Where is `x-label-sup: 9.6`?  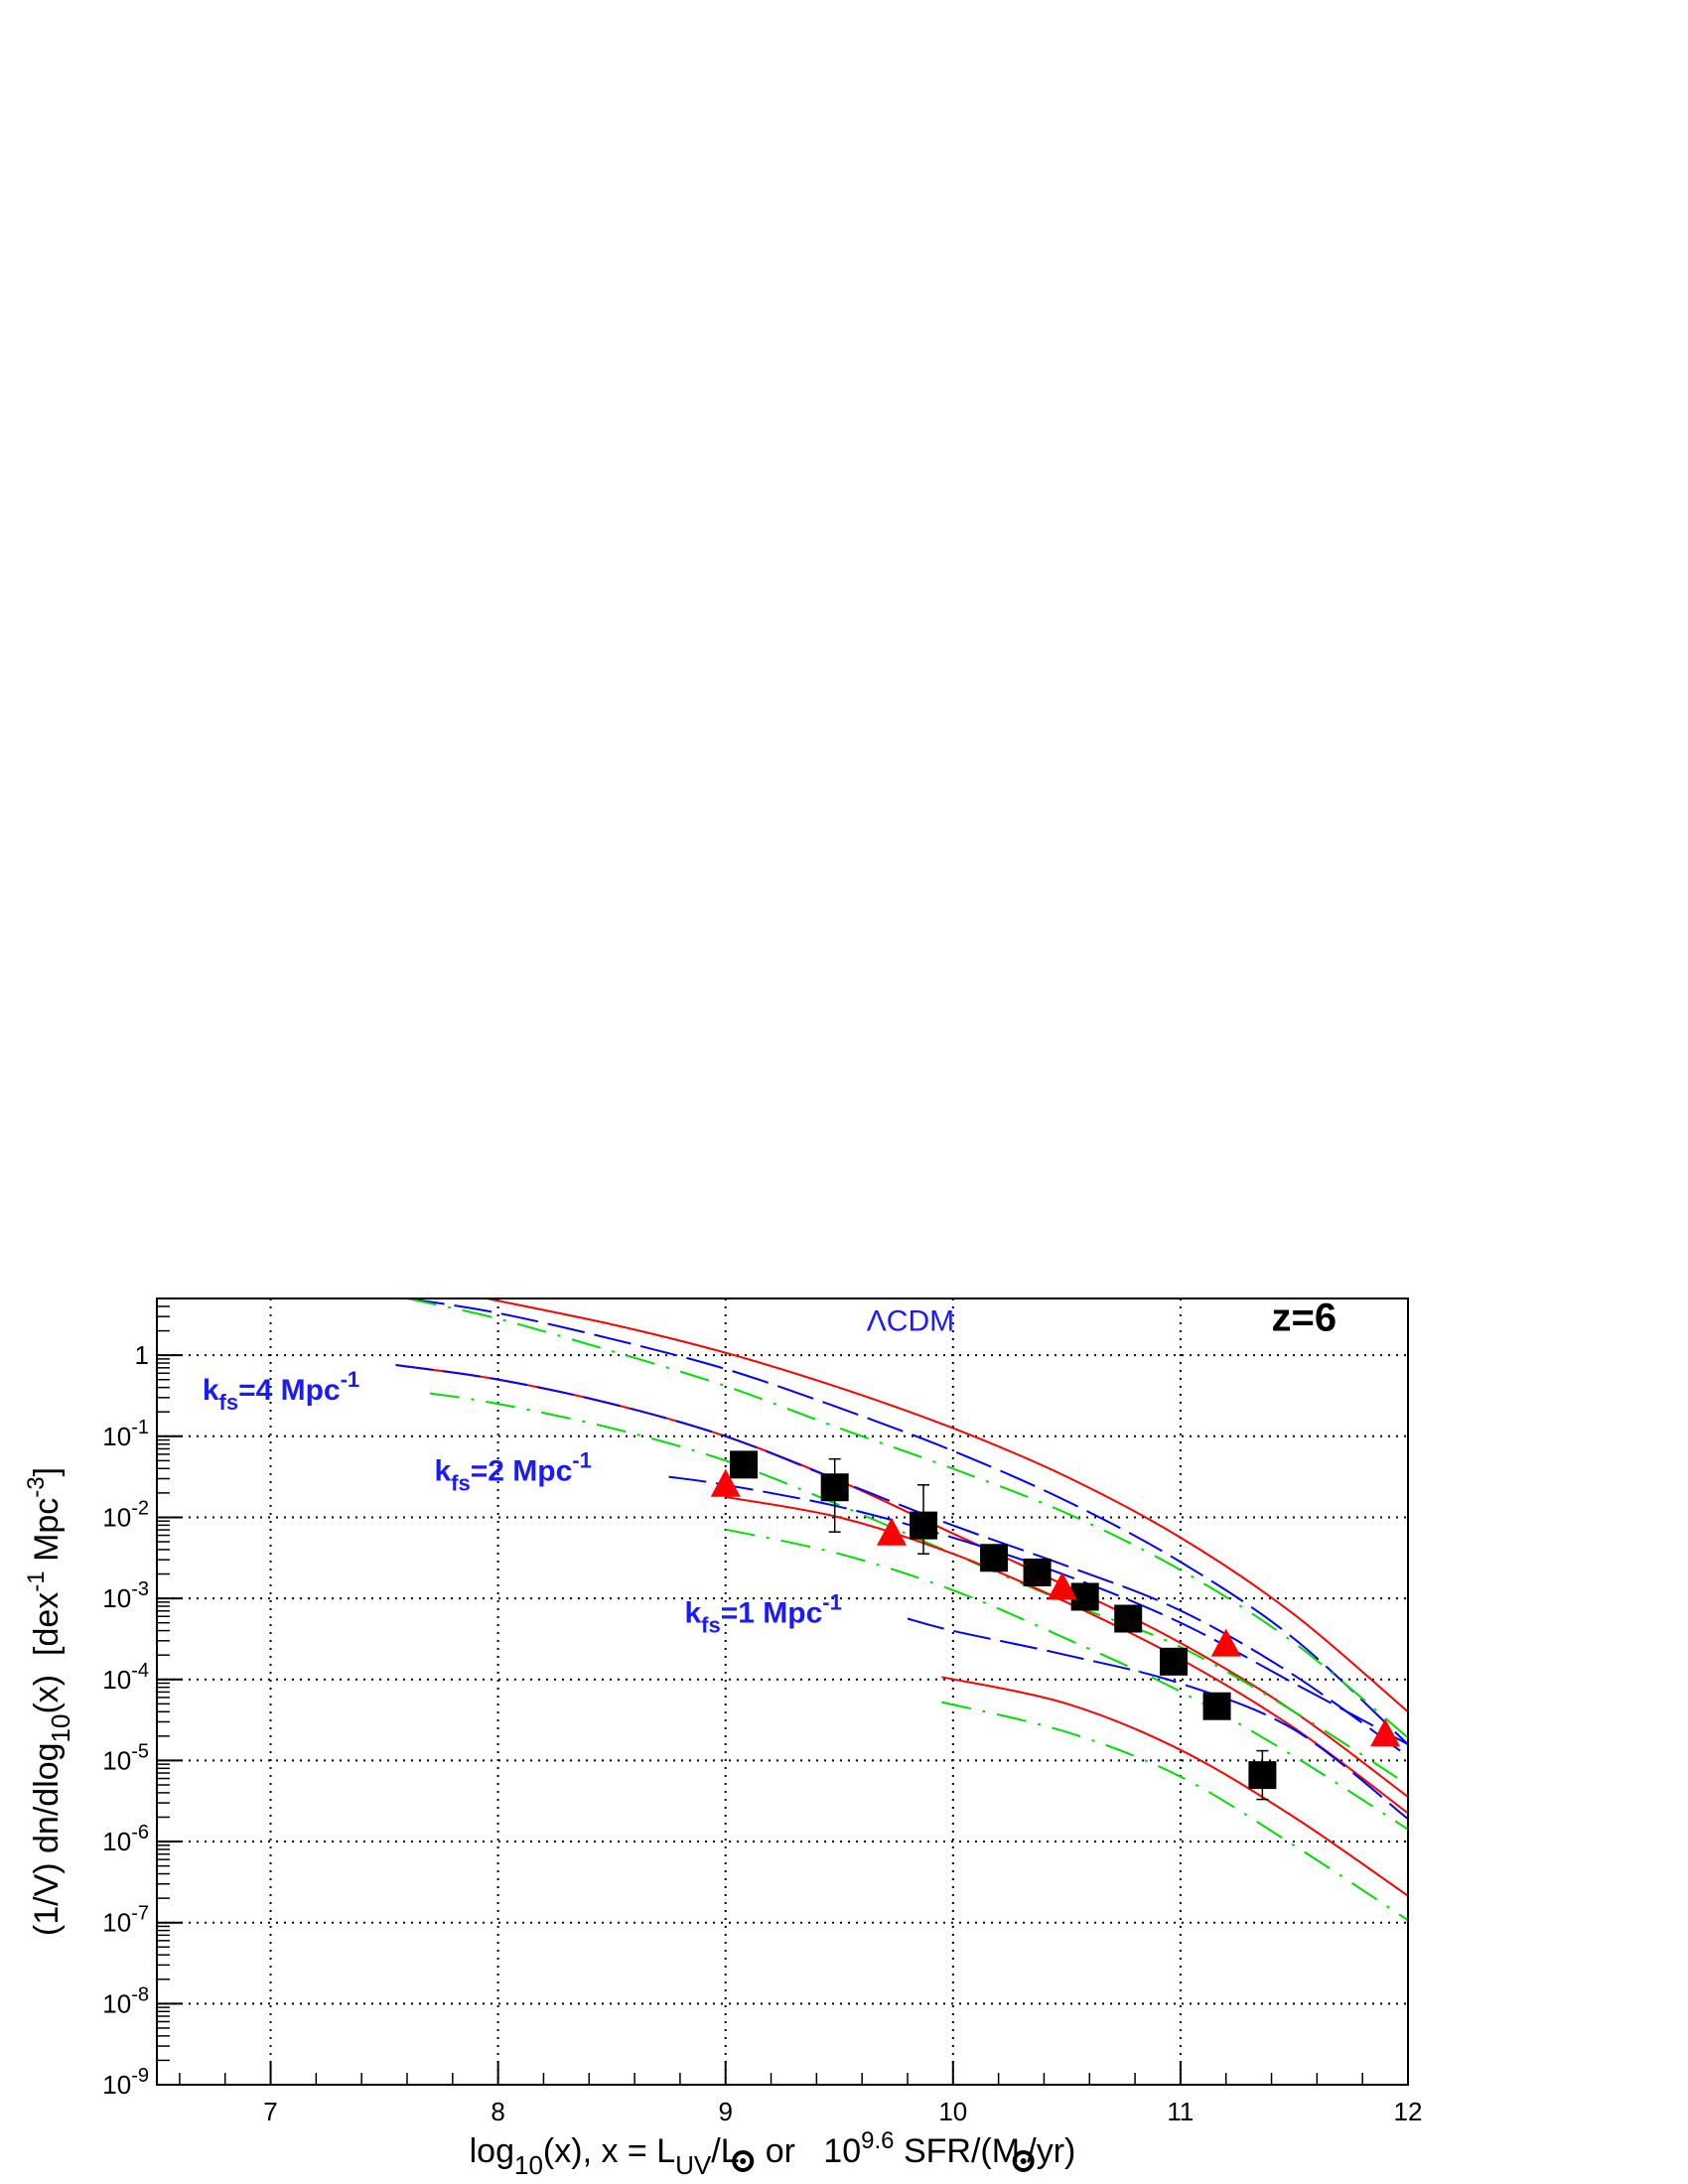
x-label-sup: 9.6 is located at coordinates (877, 2140).